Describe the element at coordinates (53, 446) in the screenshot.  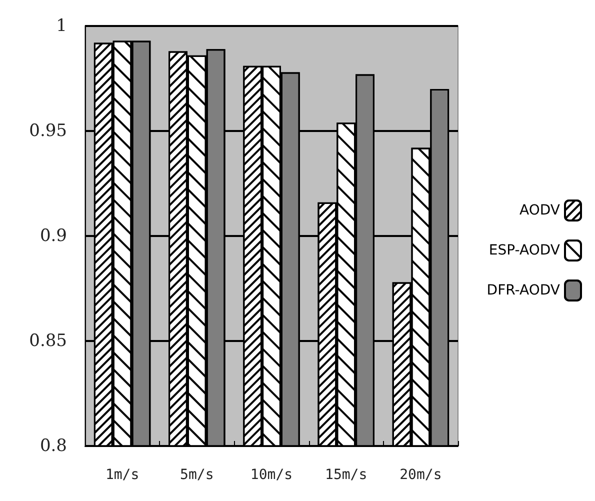
I see `y-tick-label: 0.8` at that location.